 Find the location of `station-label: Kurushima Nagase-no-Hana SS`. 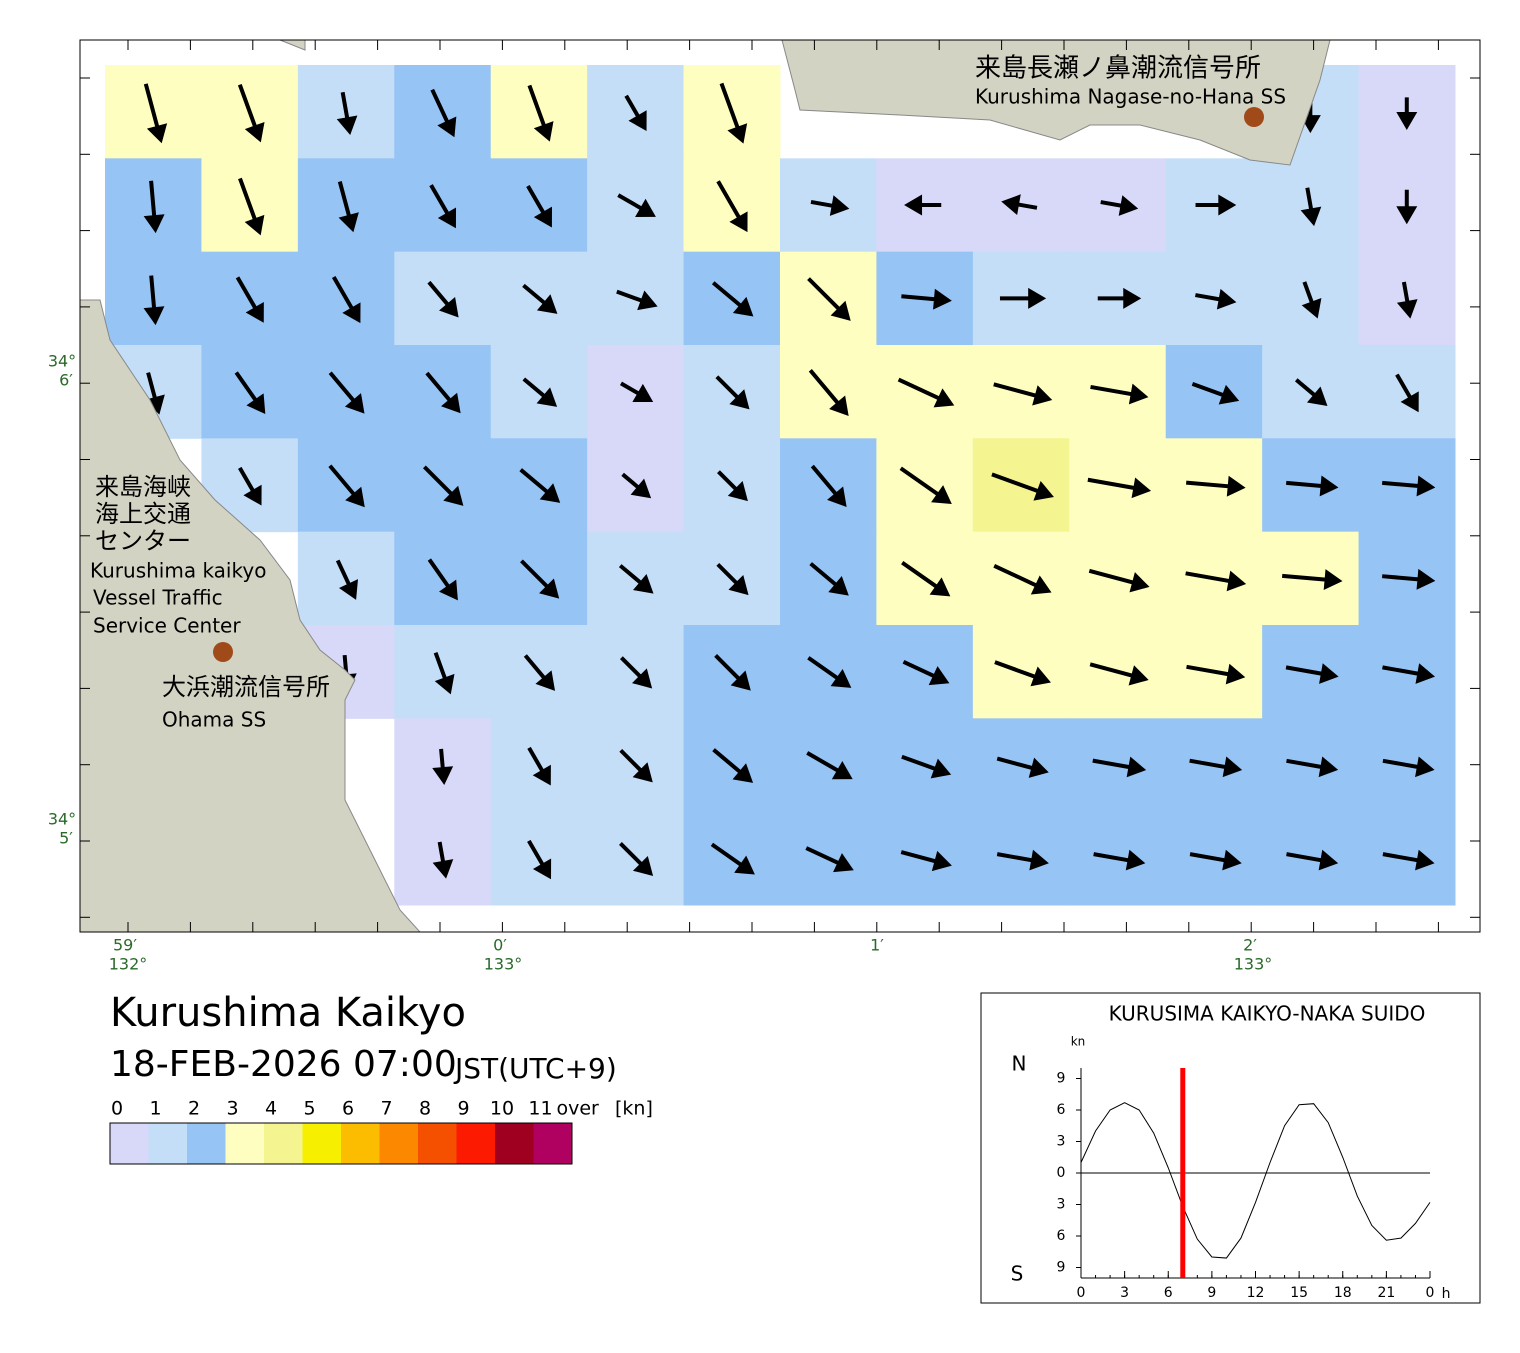

station-label: Kurushima Nagase-no-Hana SS is located at coordinates (1130, 97).